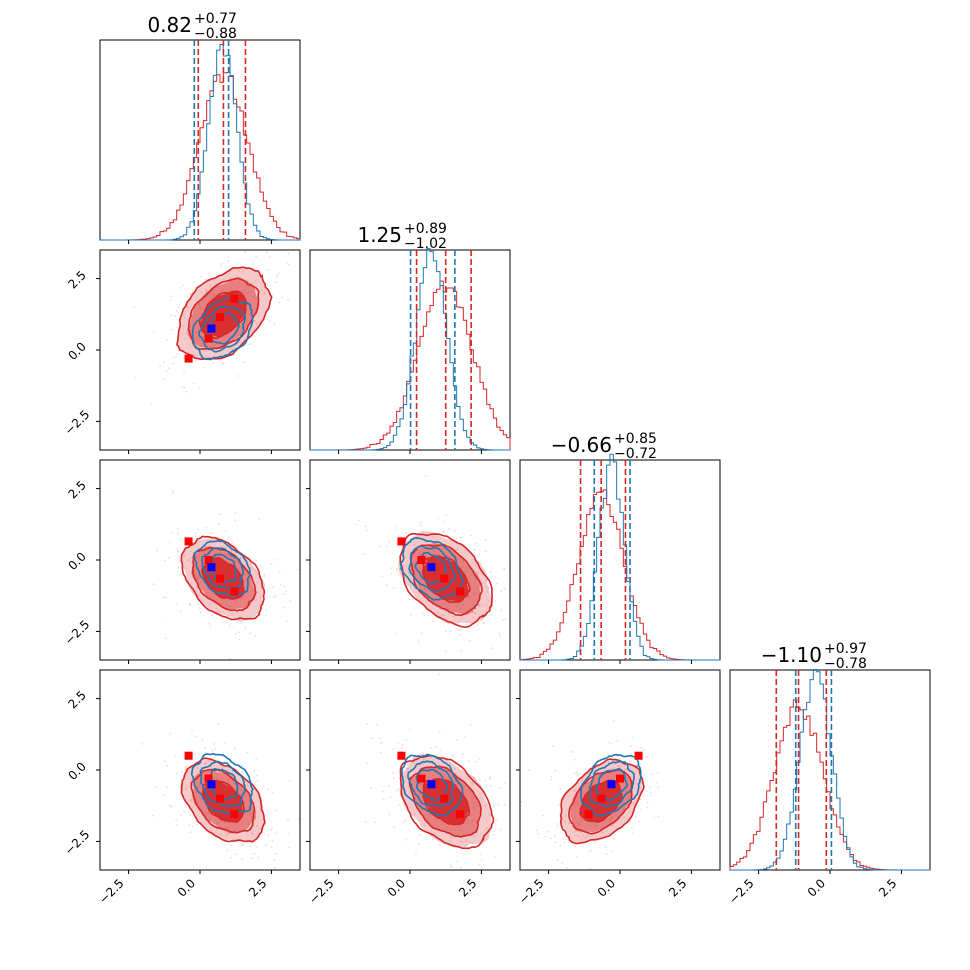  I want to click on x-tick-label: −2.5, so click(531, 891).